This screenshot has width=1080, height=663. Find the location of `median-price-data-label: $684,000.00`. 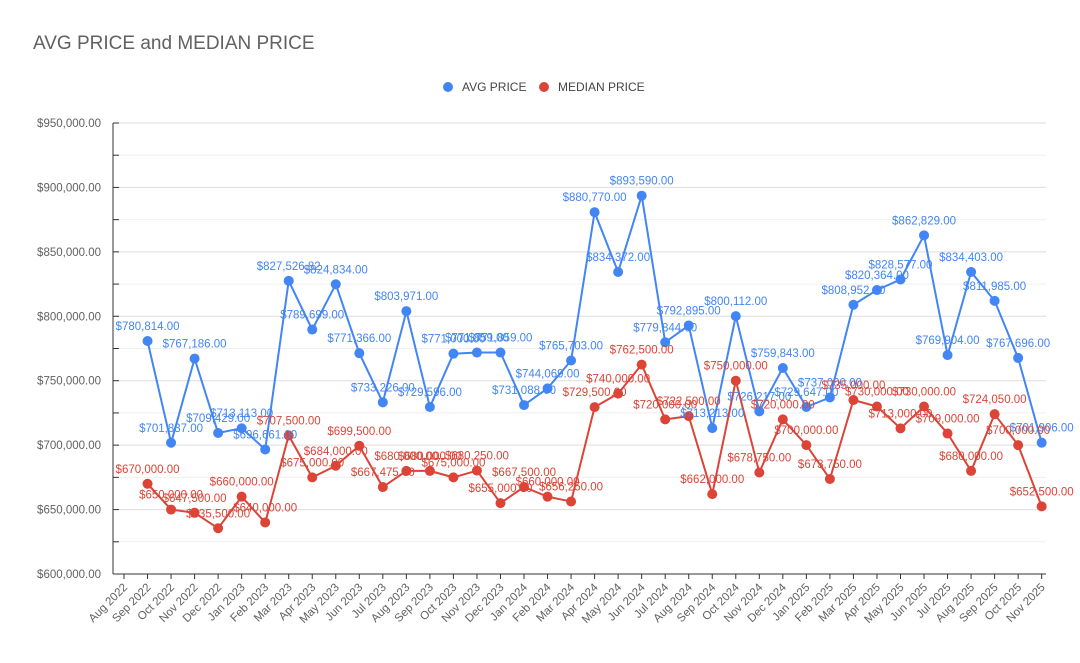

median-price-data-label: $684,000.00 is located at coordinates (336, 452).